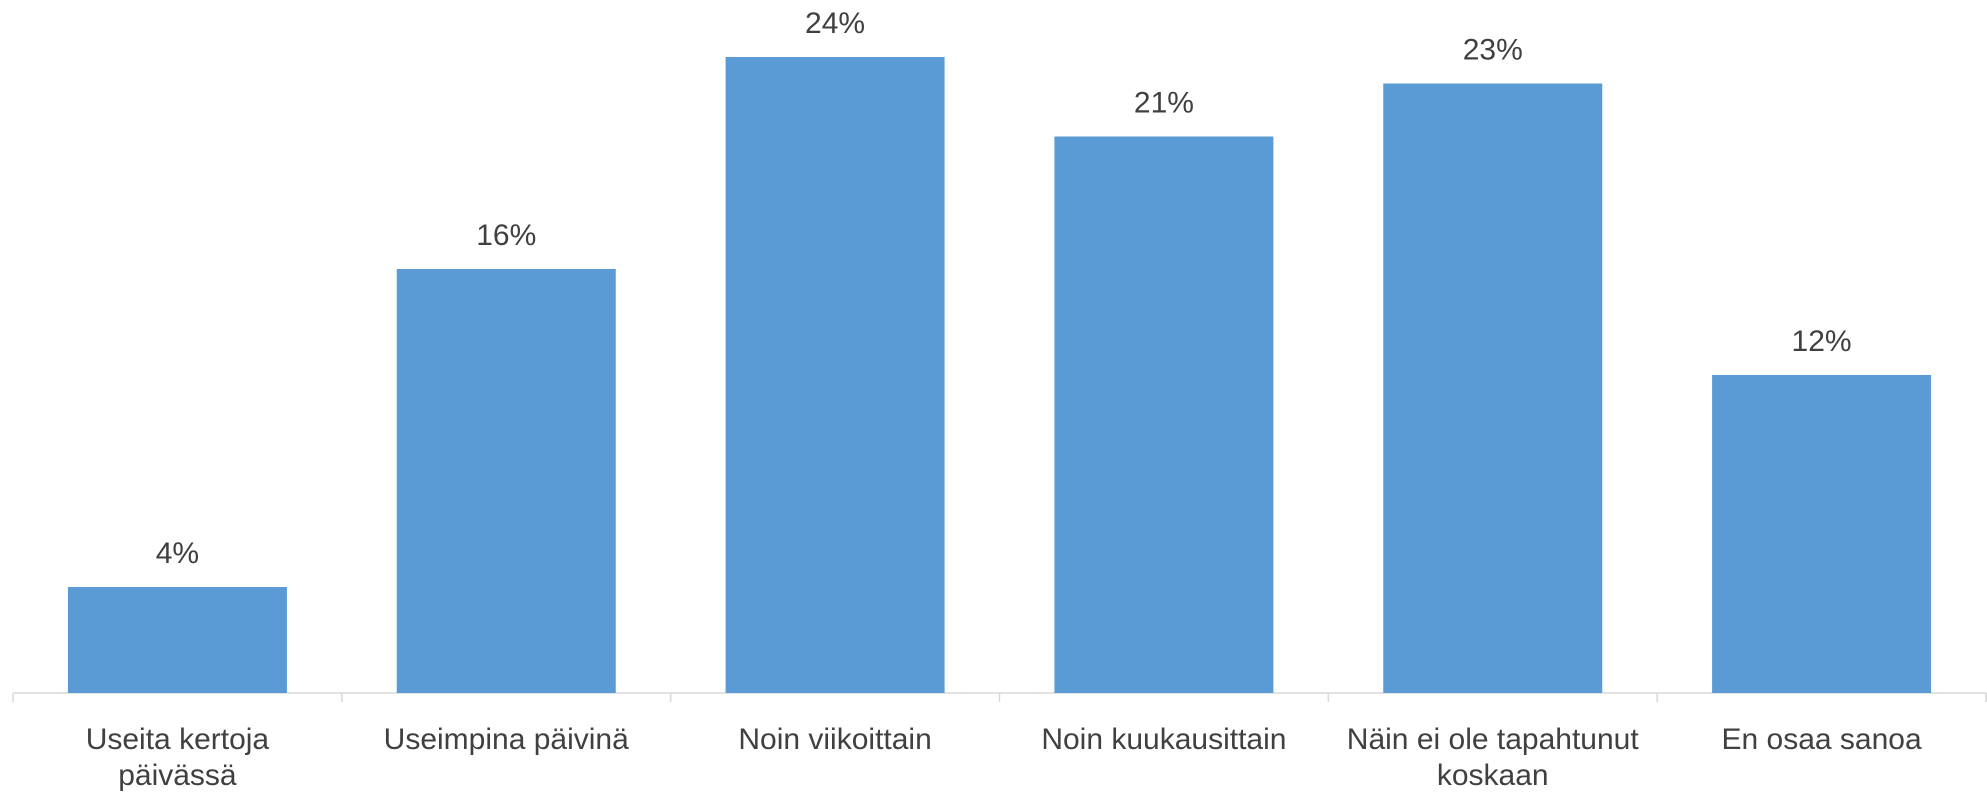 The image size is (1987, 806). I want to click on x-tick-label: Useimpina päivinä, so click(506, 739).